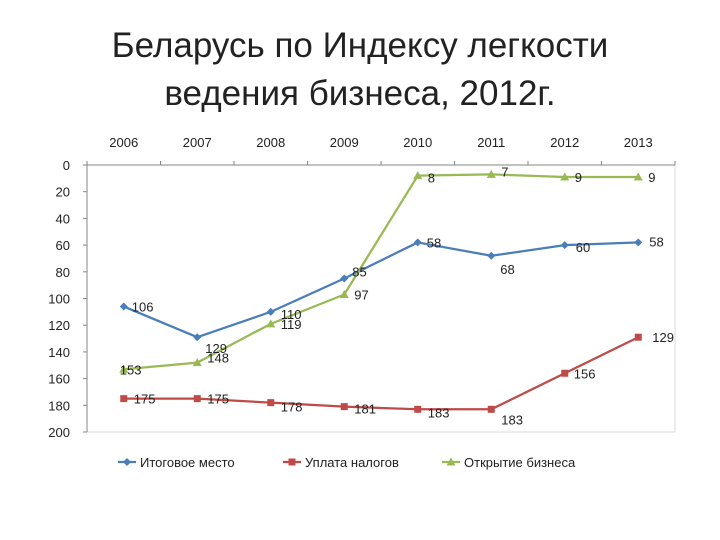 The height and width of the screenshot is (540, 720). What do you see at coordinates (491, 142) in the screenshot?
I see `x-tick-label: 2011` at bounding box center [491, 142].